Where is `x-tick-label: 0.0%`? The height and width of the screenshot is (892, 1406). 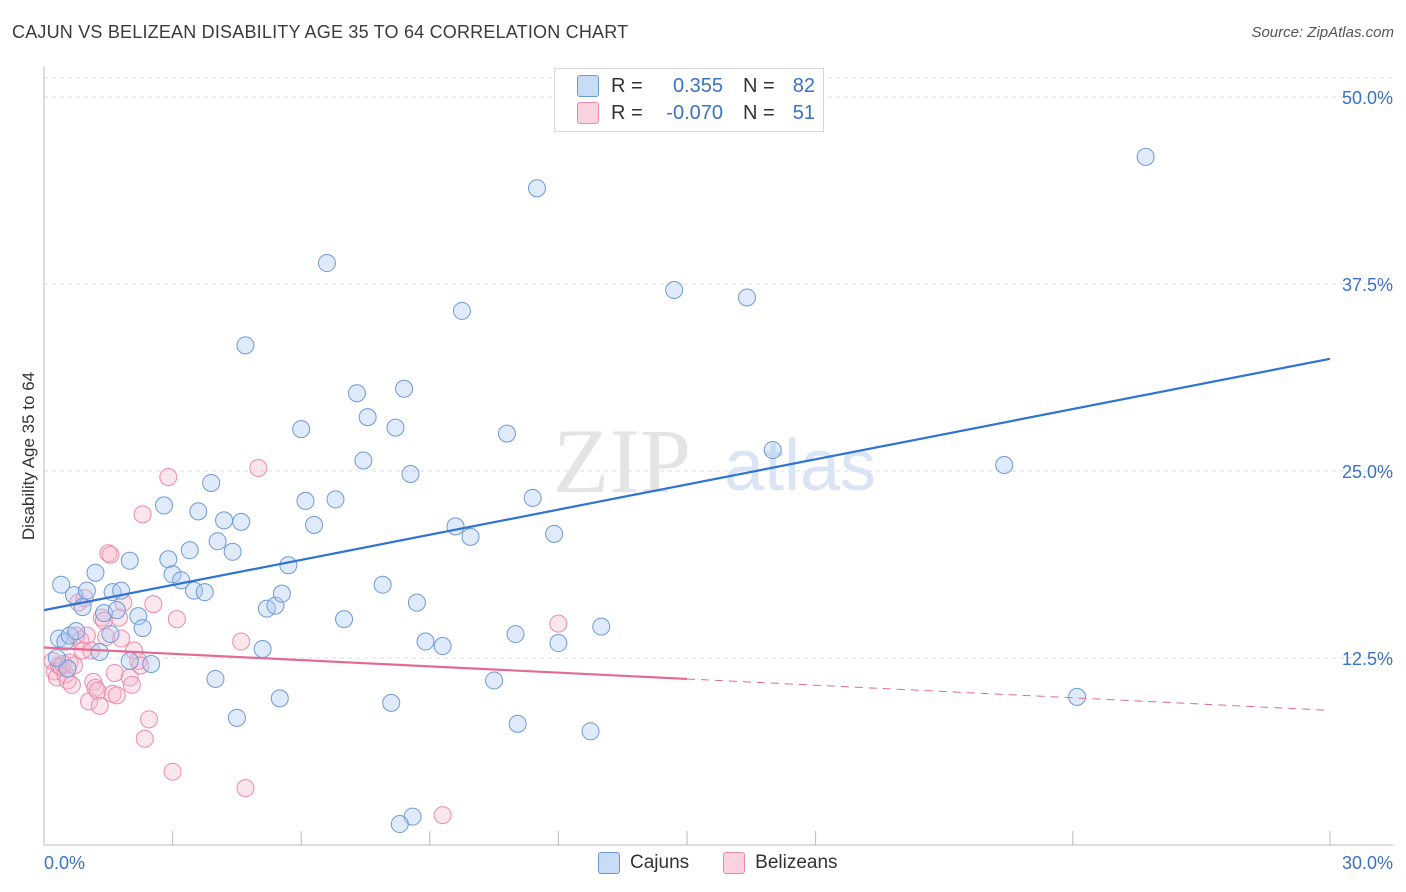 x-tick-label: 0.0% is located at coordinates (64, 863).